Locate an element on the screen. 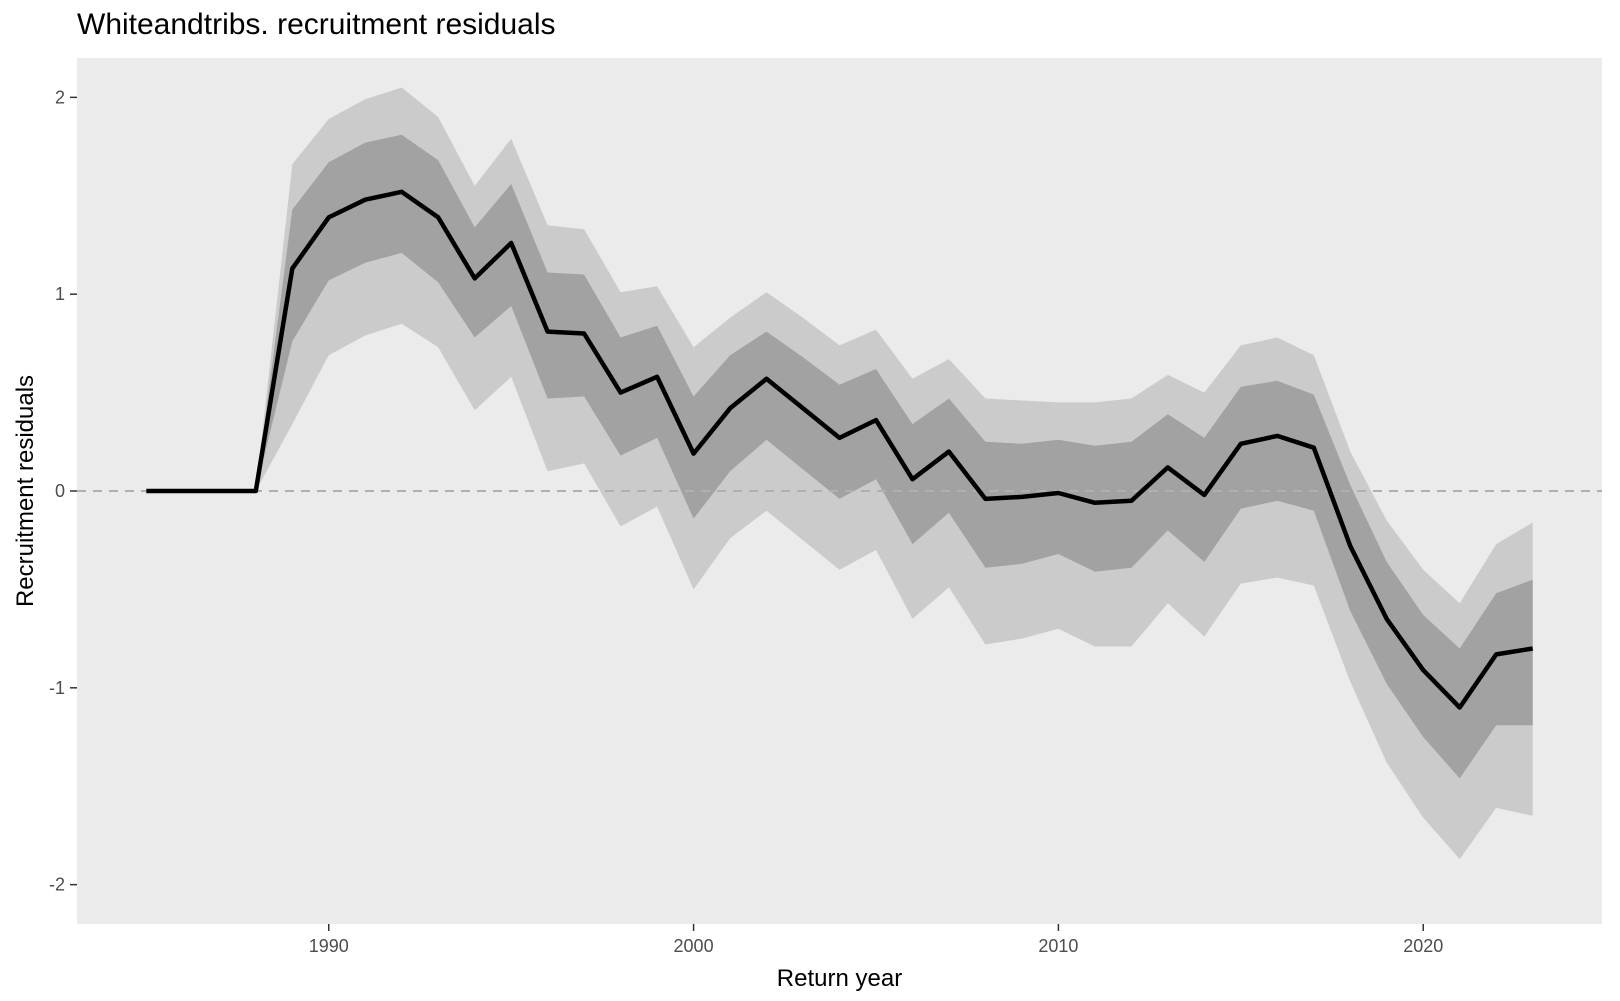 The image size is (1620, 1001). y-axis-label: Recruitment residuals is located at coordinates (25, 491).